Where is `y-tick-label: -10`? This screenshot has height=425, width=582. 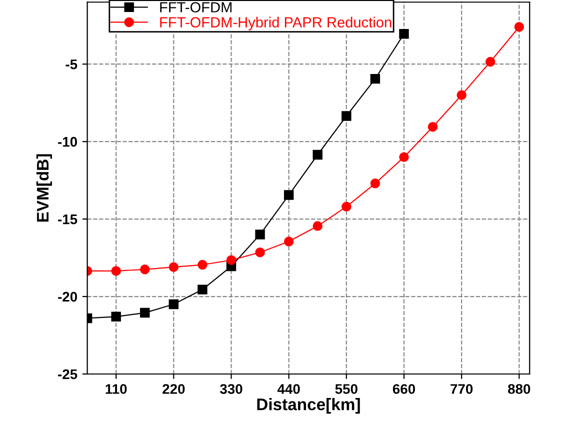 y-tick-label: -10 is located at coordinates (68, 141).